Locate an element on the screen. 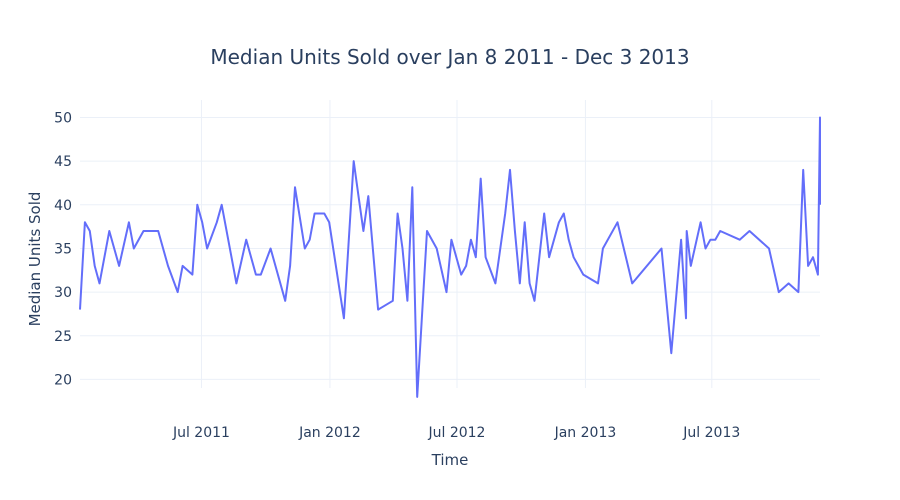 The height and width of the screenshot is (500, 900). y-tick-label: 20 is located at coordinates (63, 380).